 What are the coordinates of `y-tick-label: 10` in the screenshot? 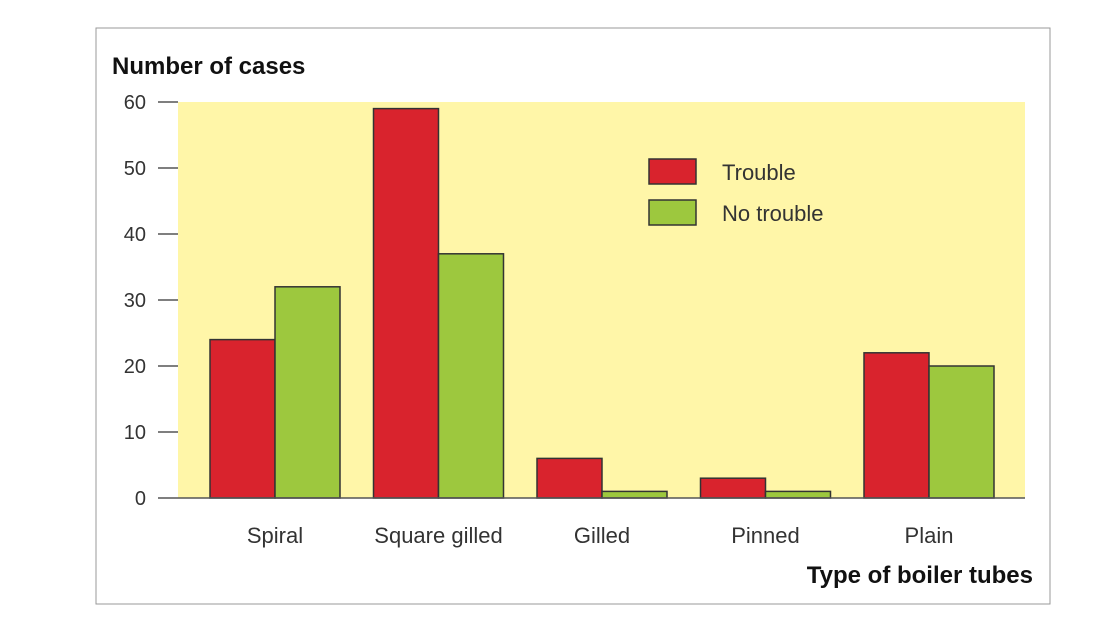 It's located at (135, 433).